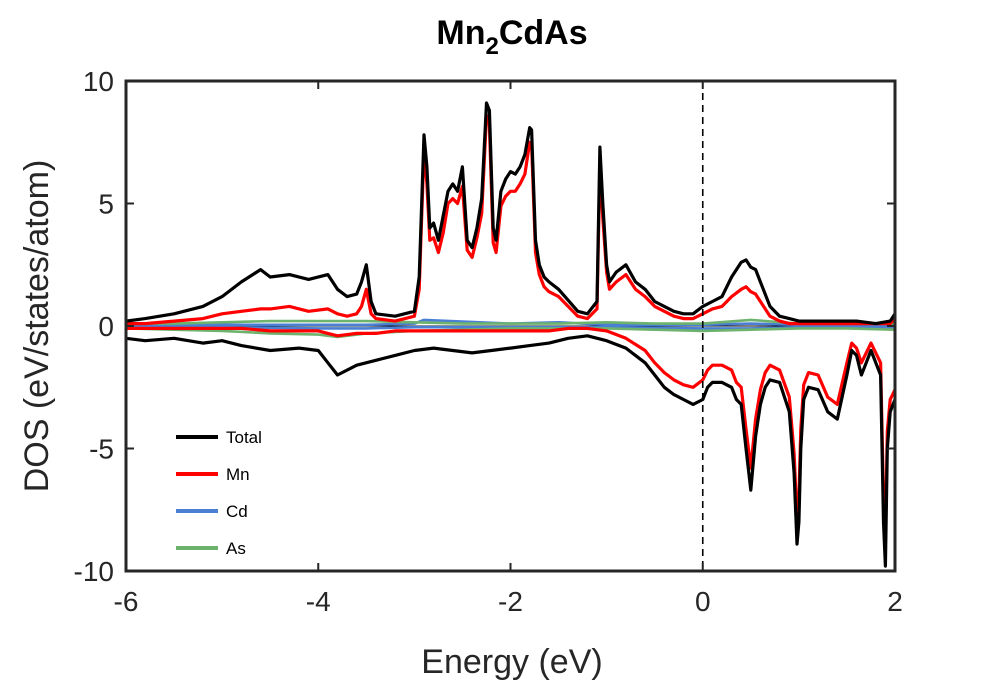  Describe the element at coordinates (101, 449) in the screenshot. I see `y-tick-label: -5` at that location.